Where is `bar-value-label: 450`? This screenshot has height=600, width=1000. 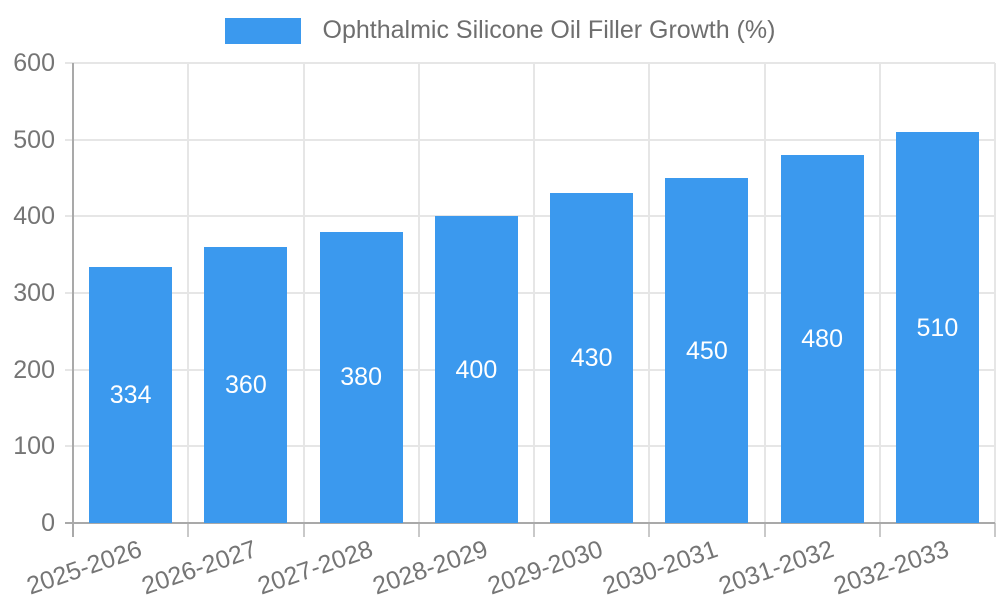 bar-value-label: 450 is located at coordinates (707, 350).